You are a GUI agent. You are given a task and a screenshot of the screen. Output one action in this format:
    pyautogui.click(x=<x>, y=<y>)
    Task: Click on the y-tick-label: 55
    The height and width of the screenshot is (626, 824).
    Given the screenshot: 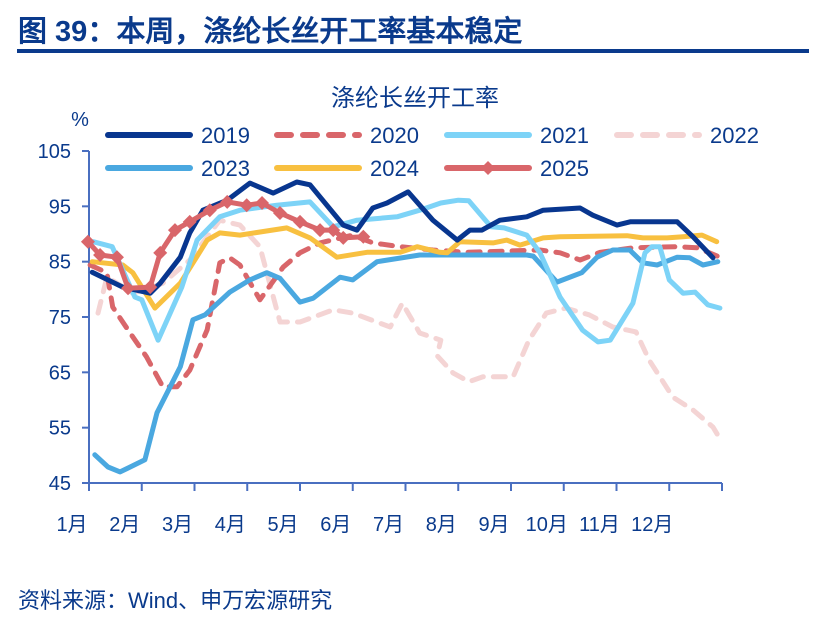 What is the action you would take?
    pyautogui.click(x=60, y=429)
    